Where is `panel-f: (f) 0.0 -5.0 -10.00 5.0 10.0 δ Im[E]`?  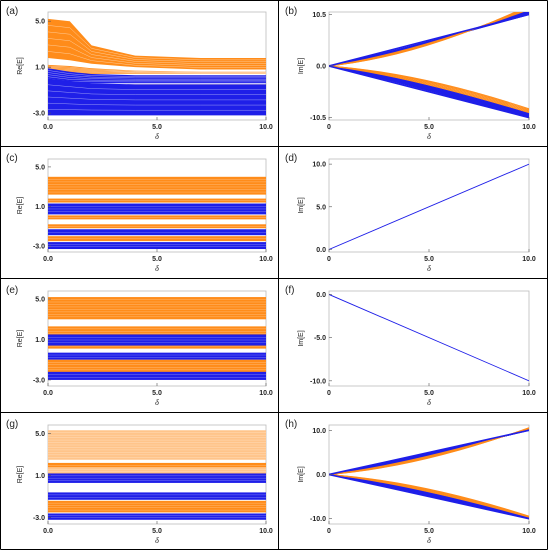 panel-f: (f) 0.0 -5.0 -10.00 5.0 10.0 δ Im[E] is located at coordinates (410, 346).